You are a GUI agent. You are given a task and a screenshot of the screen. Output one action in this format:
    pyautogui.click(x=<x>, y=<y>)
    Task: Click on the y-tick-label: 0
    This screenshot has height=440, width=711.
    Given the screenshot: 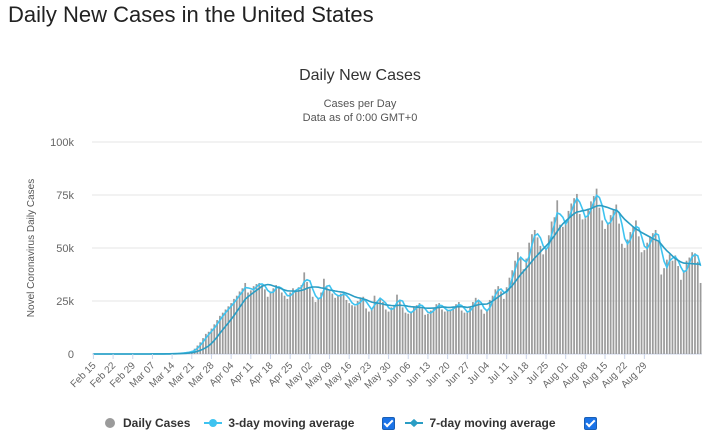 What is the action you would take?
    pyautogui.click(x=71, y=355)
    